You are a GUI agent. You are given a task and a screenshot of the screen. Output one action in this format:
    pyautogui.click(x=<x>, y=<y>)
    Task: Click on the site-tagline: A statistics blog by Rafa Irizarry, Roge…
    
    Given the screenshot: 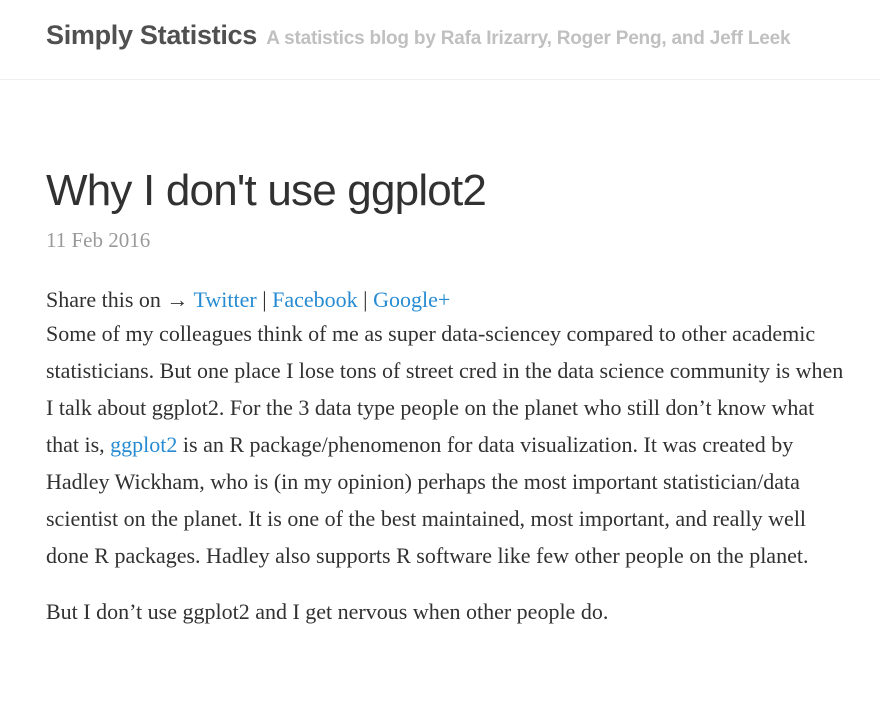 What is the action you would take?
    pyautogui.click(x=528, y=38)
    